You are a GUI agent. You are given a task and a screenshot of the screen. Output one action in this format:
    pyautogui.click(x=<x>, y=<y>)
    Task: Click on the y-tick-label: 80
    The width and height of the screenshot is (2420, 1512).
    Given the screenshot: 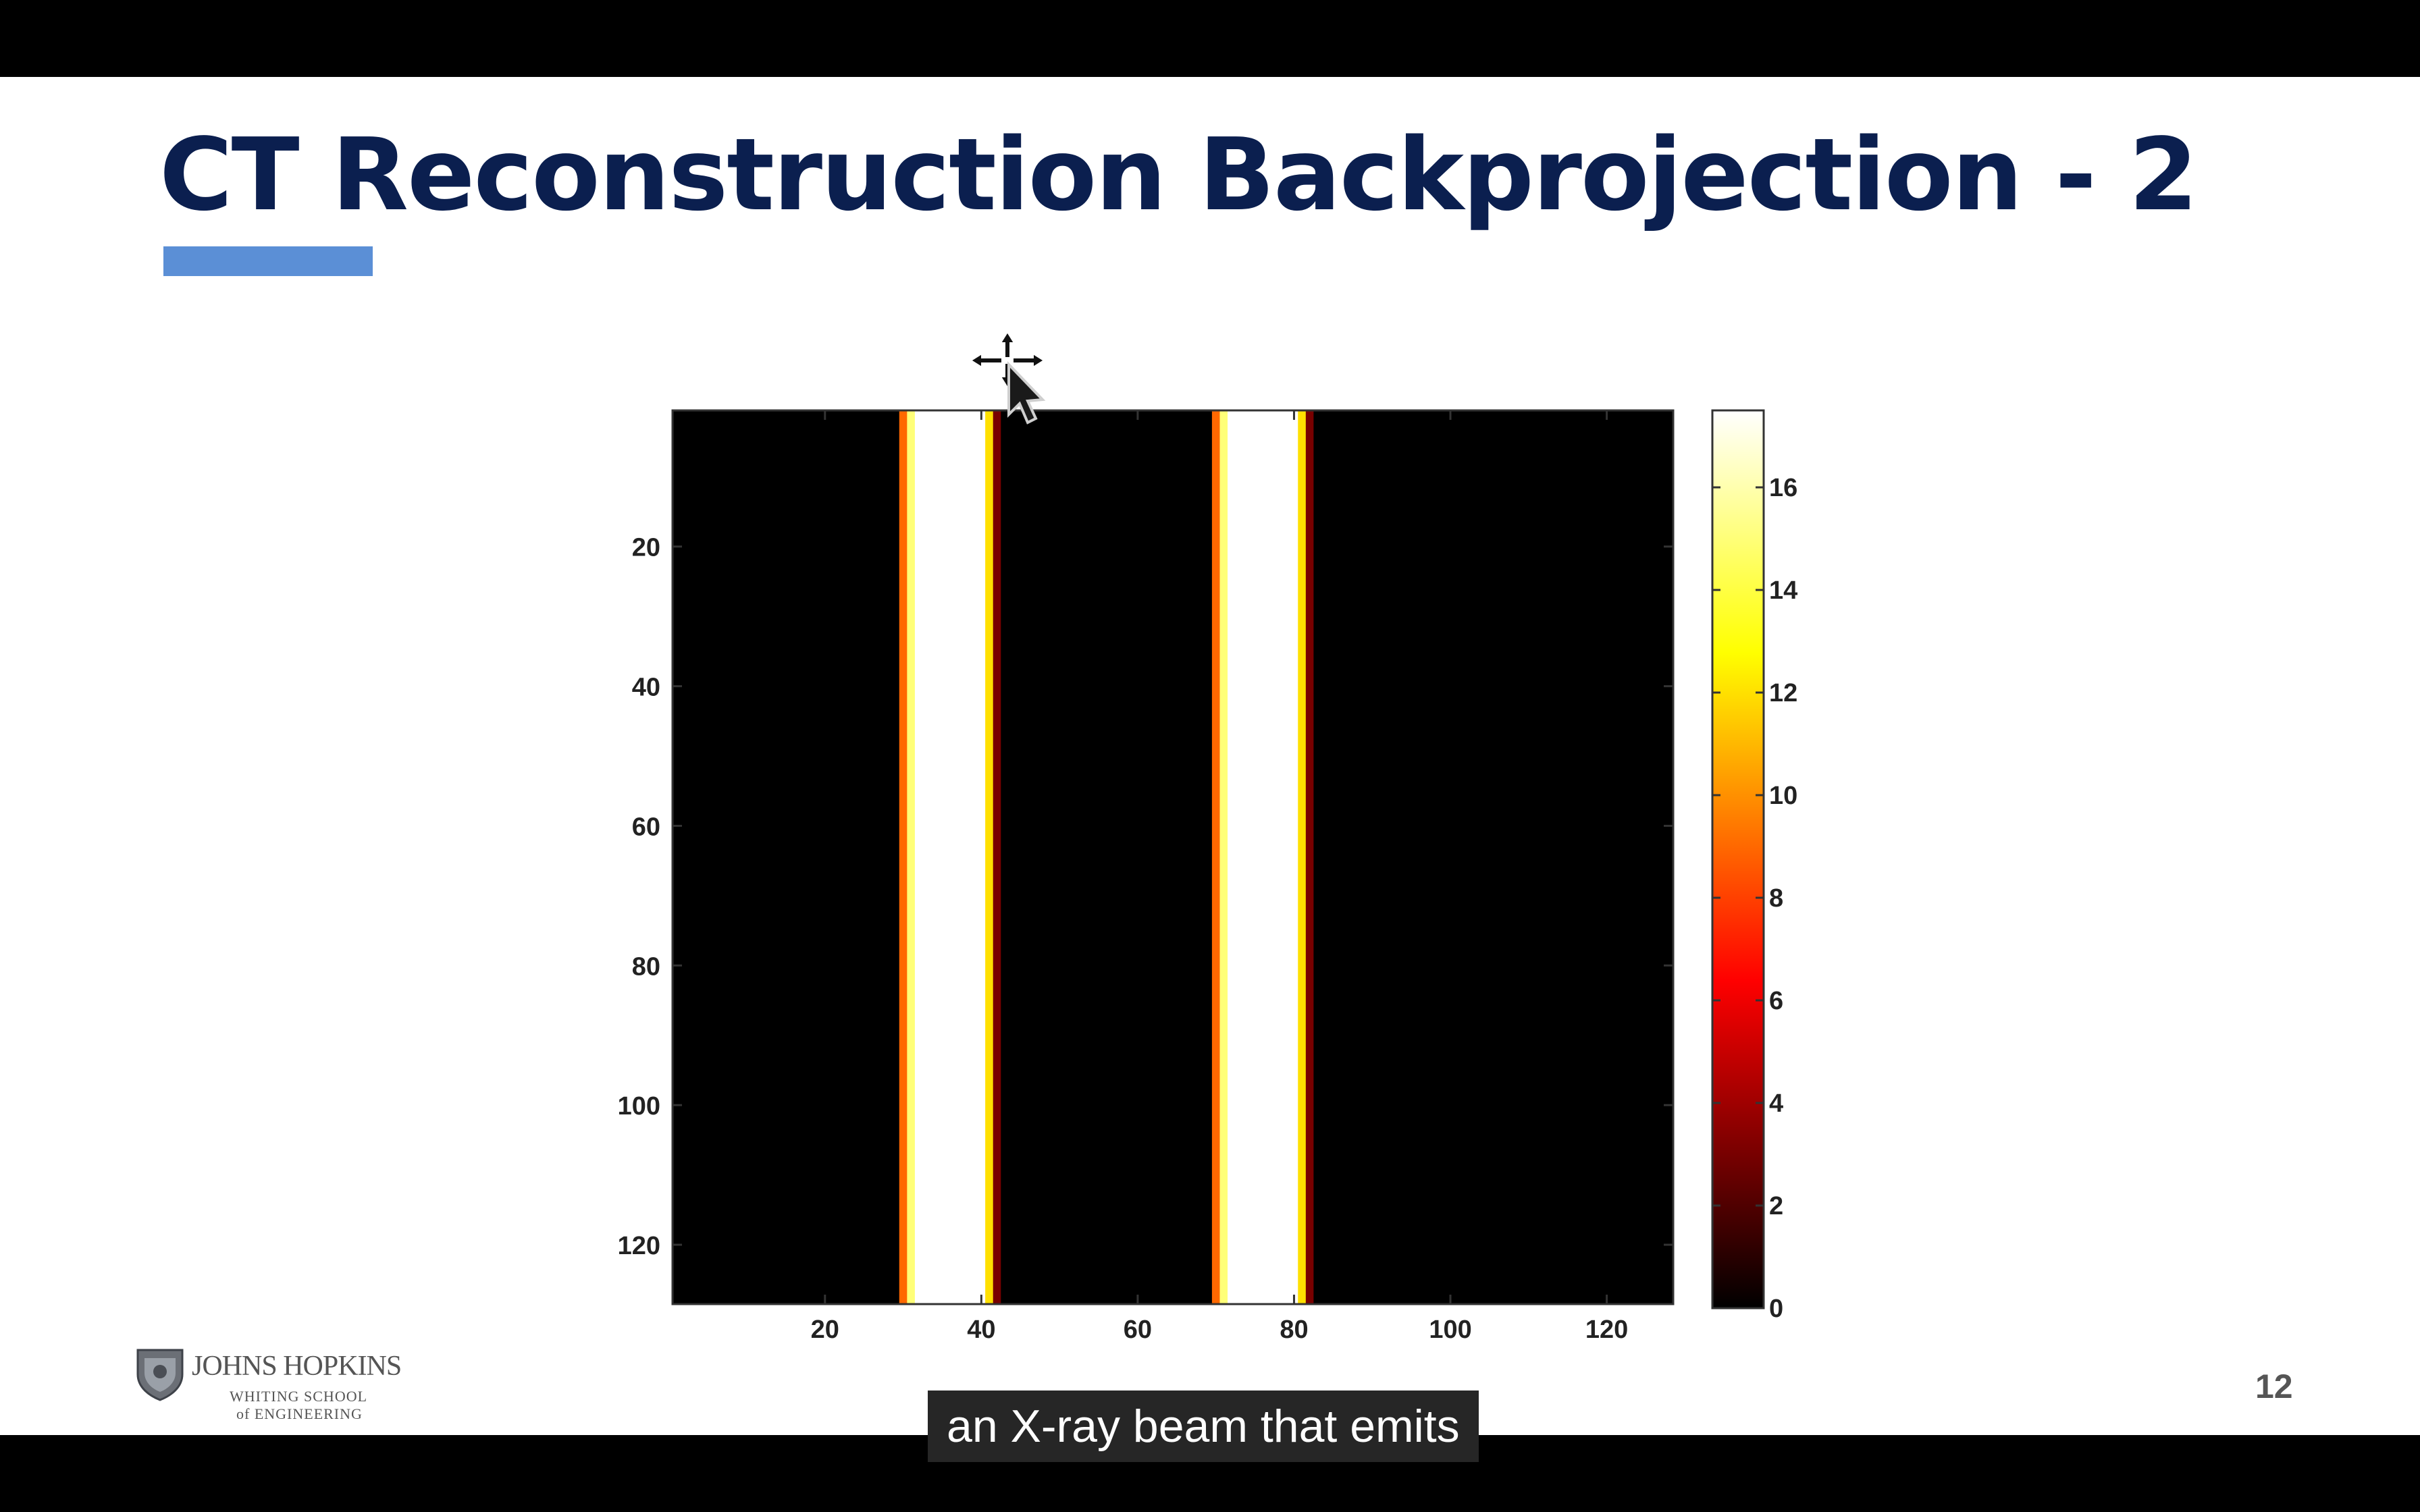 What is the action you would take?
    pyautogui.click(x=646, y=966)
    